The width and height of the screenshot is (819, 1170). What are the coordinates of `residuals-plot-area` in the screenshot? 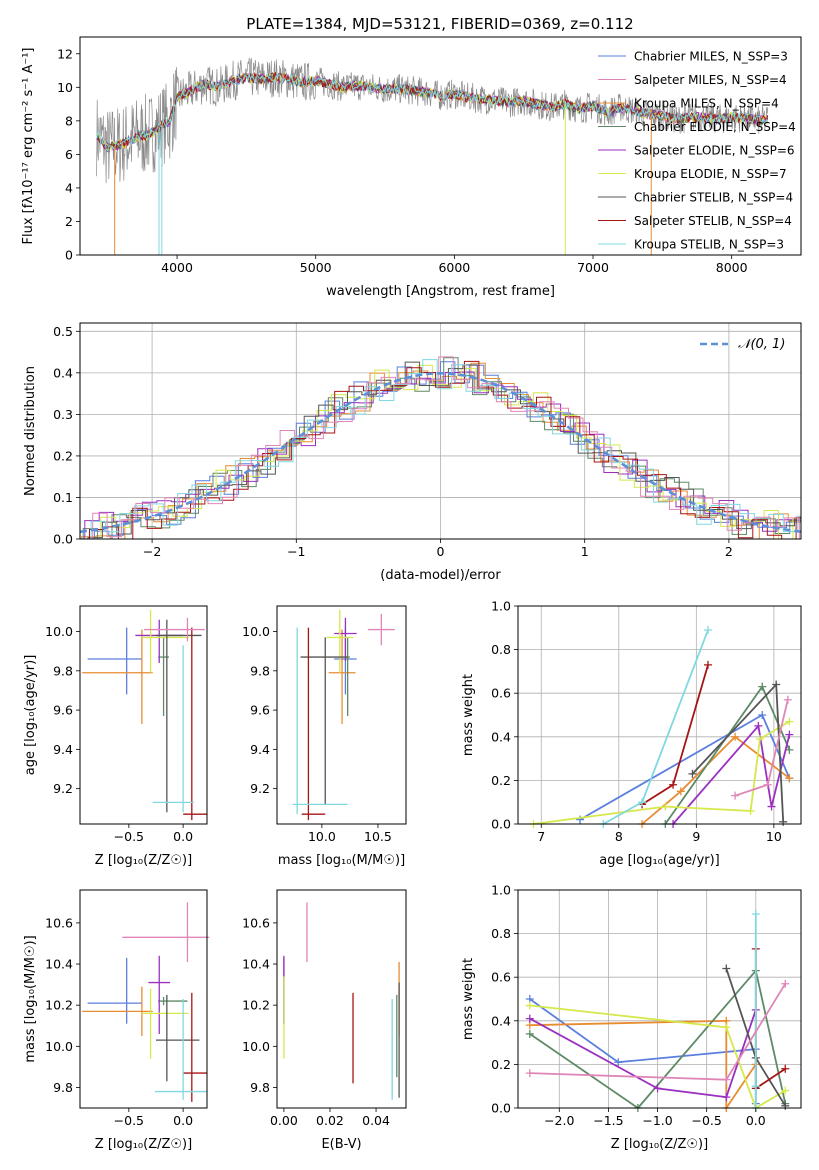 It's located at (440, 447).